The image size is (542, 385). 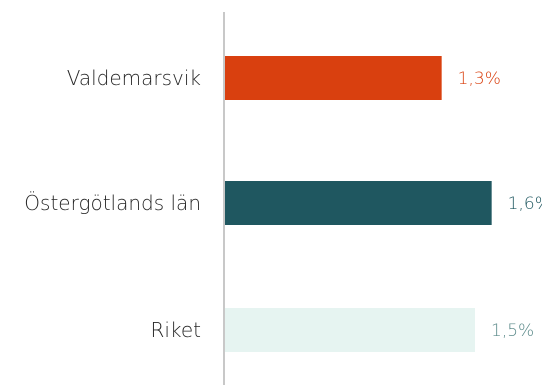 I want to click on value-label-2: 1,5%, so click(x=512, y=331).